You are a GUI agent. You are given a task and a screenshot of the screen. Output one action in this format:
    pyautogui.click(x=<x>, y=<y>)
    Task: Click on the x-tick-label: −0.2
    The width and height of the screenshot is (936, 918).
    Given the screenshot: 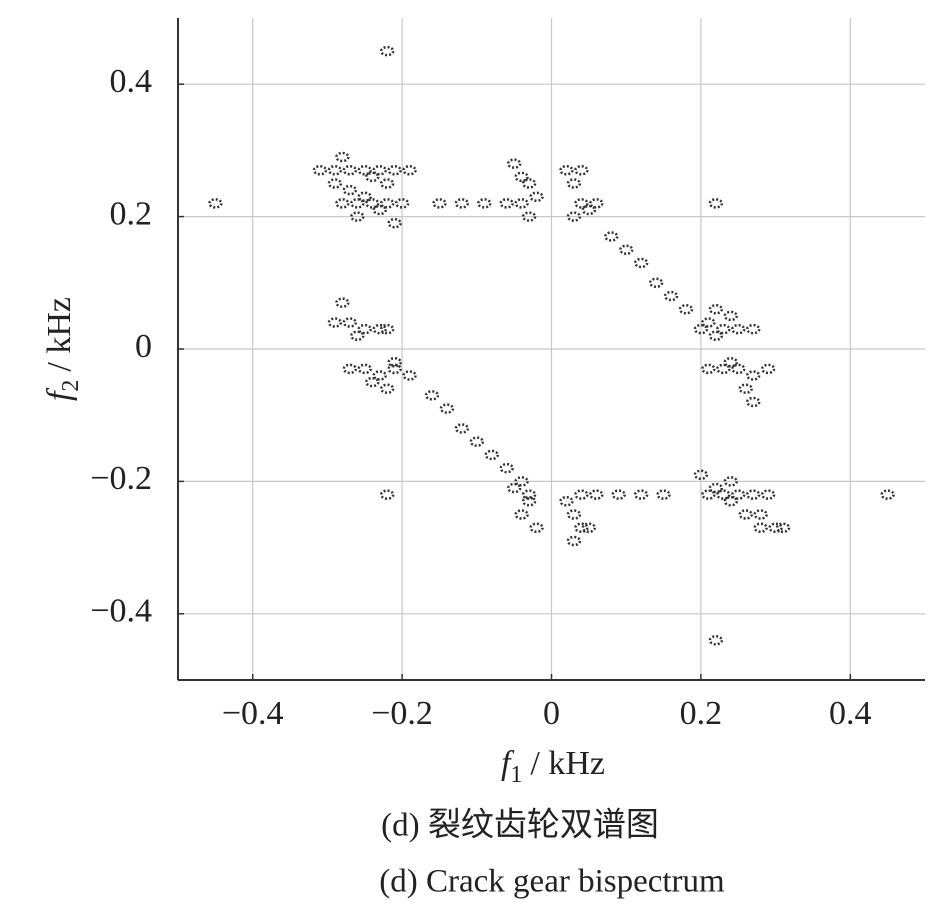 What is the action you would take?
    pyautogui.click(x=402, y=713)
    